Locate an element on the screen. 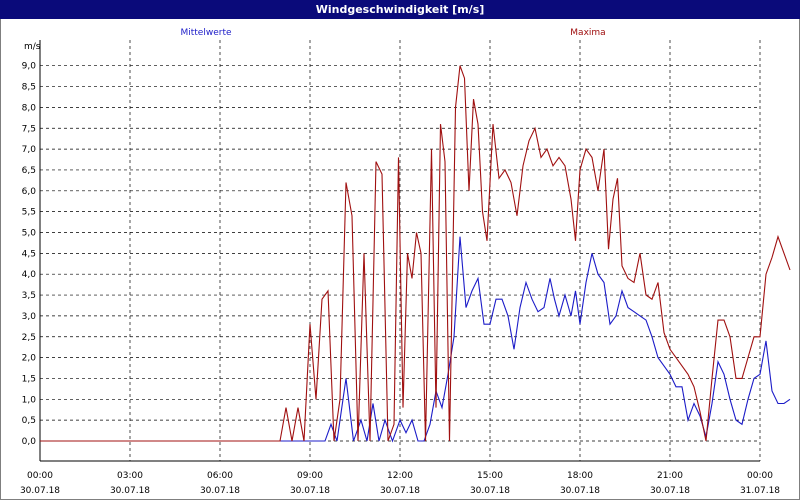 The width and height of the screenshot is (800, 500). y-tick-label: 4,0 is located at coordinates (29, 275).